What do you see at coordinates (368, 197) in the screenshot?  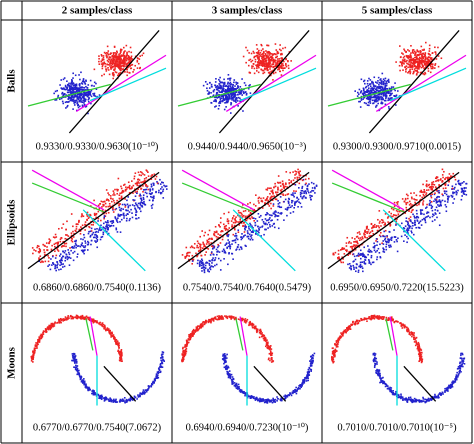 I see `separator-line` at bounding box center [368, 197].